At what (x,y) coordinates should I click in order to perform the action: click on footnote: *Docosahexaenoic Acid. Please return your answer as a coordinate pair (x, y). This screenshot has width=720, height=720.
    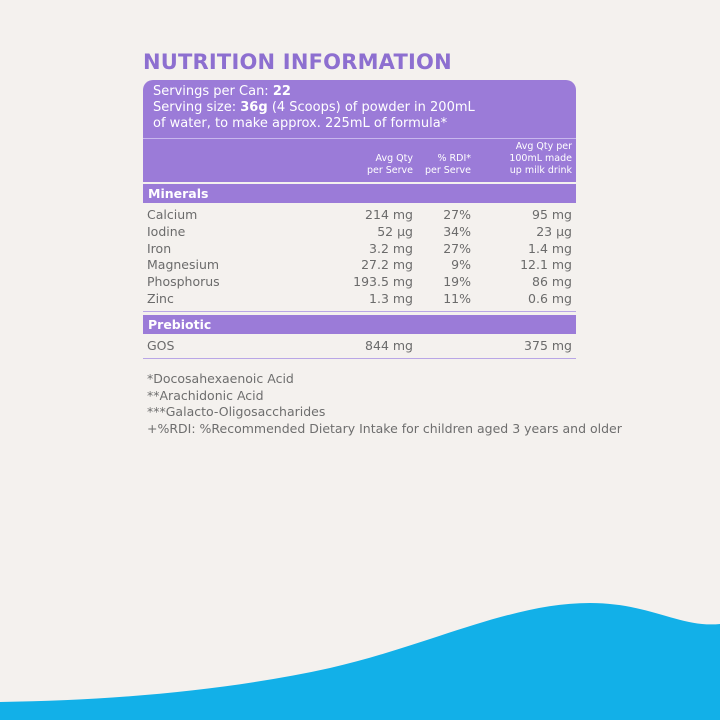
    Looking at the image, I should click on (220, 378).